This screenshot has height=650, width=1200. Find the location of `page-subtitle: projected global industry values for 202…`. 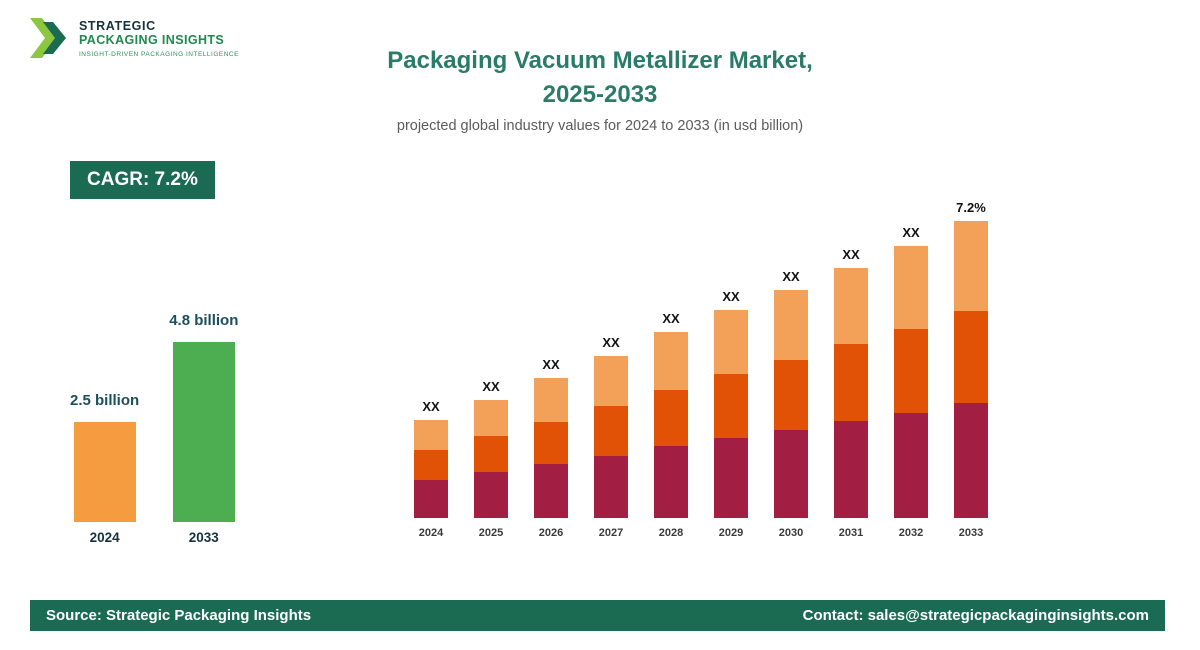

page-subtitle: projected global industry values for 202… is located at coordinates (600, 126).